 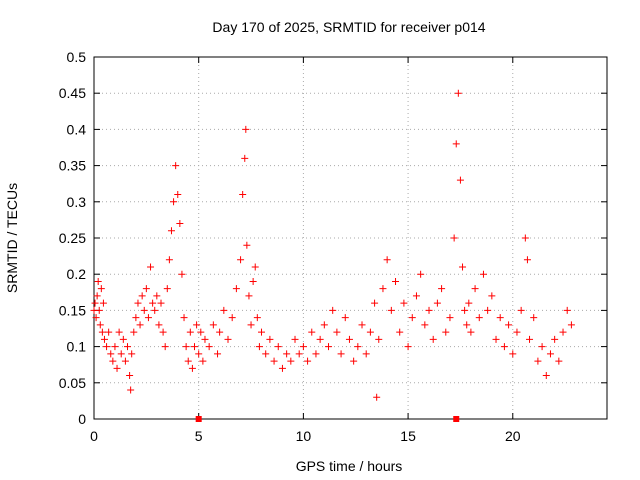 What do you see at coordinates (199, 436) in the screenshot?
I see `x-tick-label: 5` at bounding box center [199, 436].